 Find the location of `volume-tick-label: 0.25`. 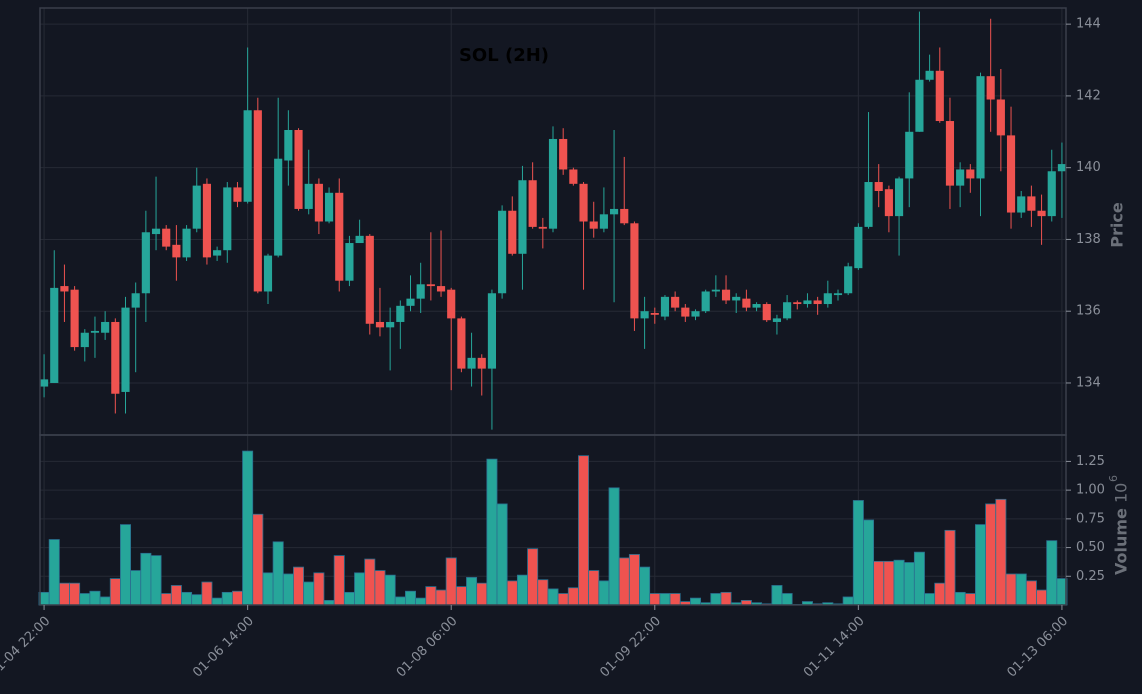

volume-tick-label: 0.25 is located at coordinates (1090, 576).